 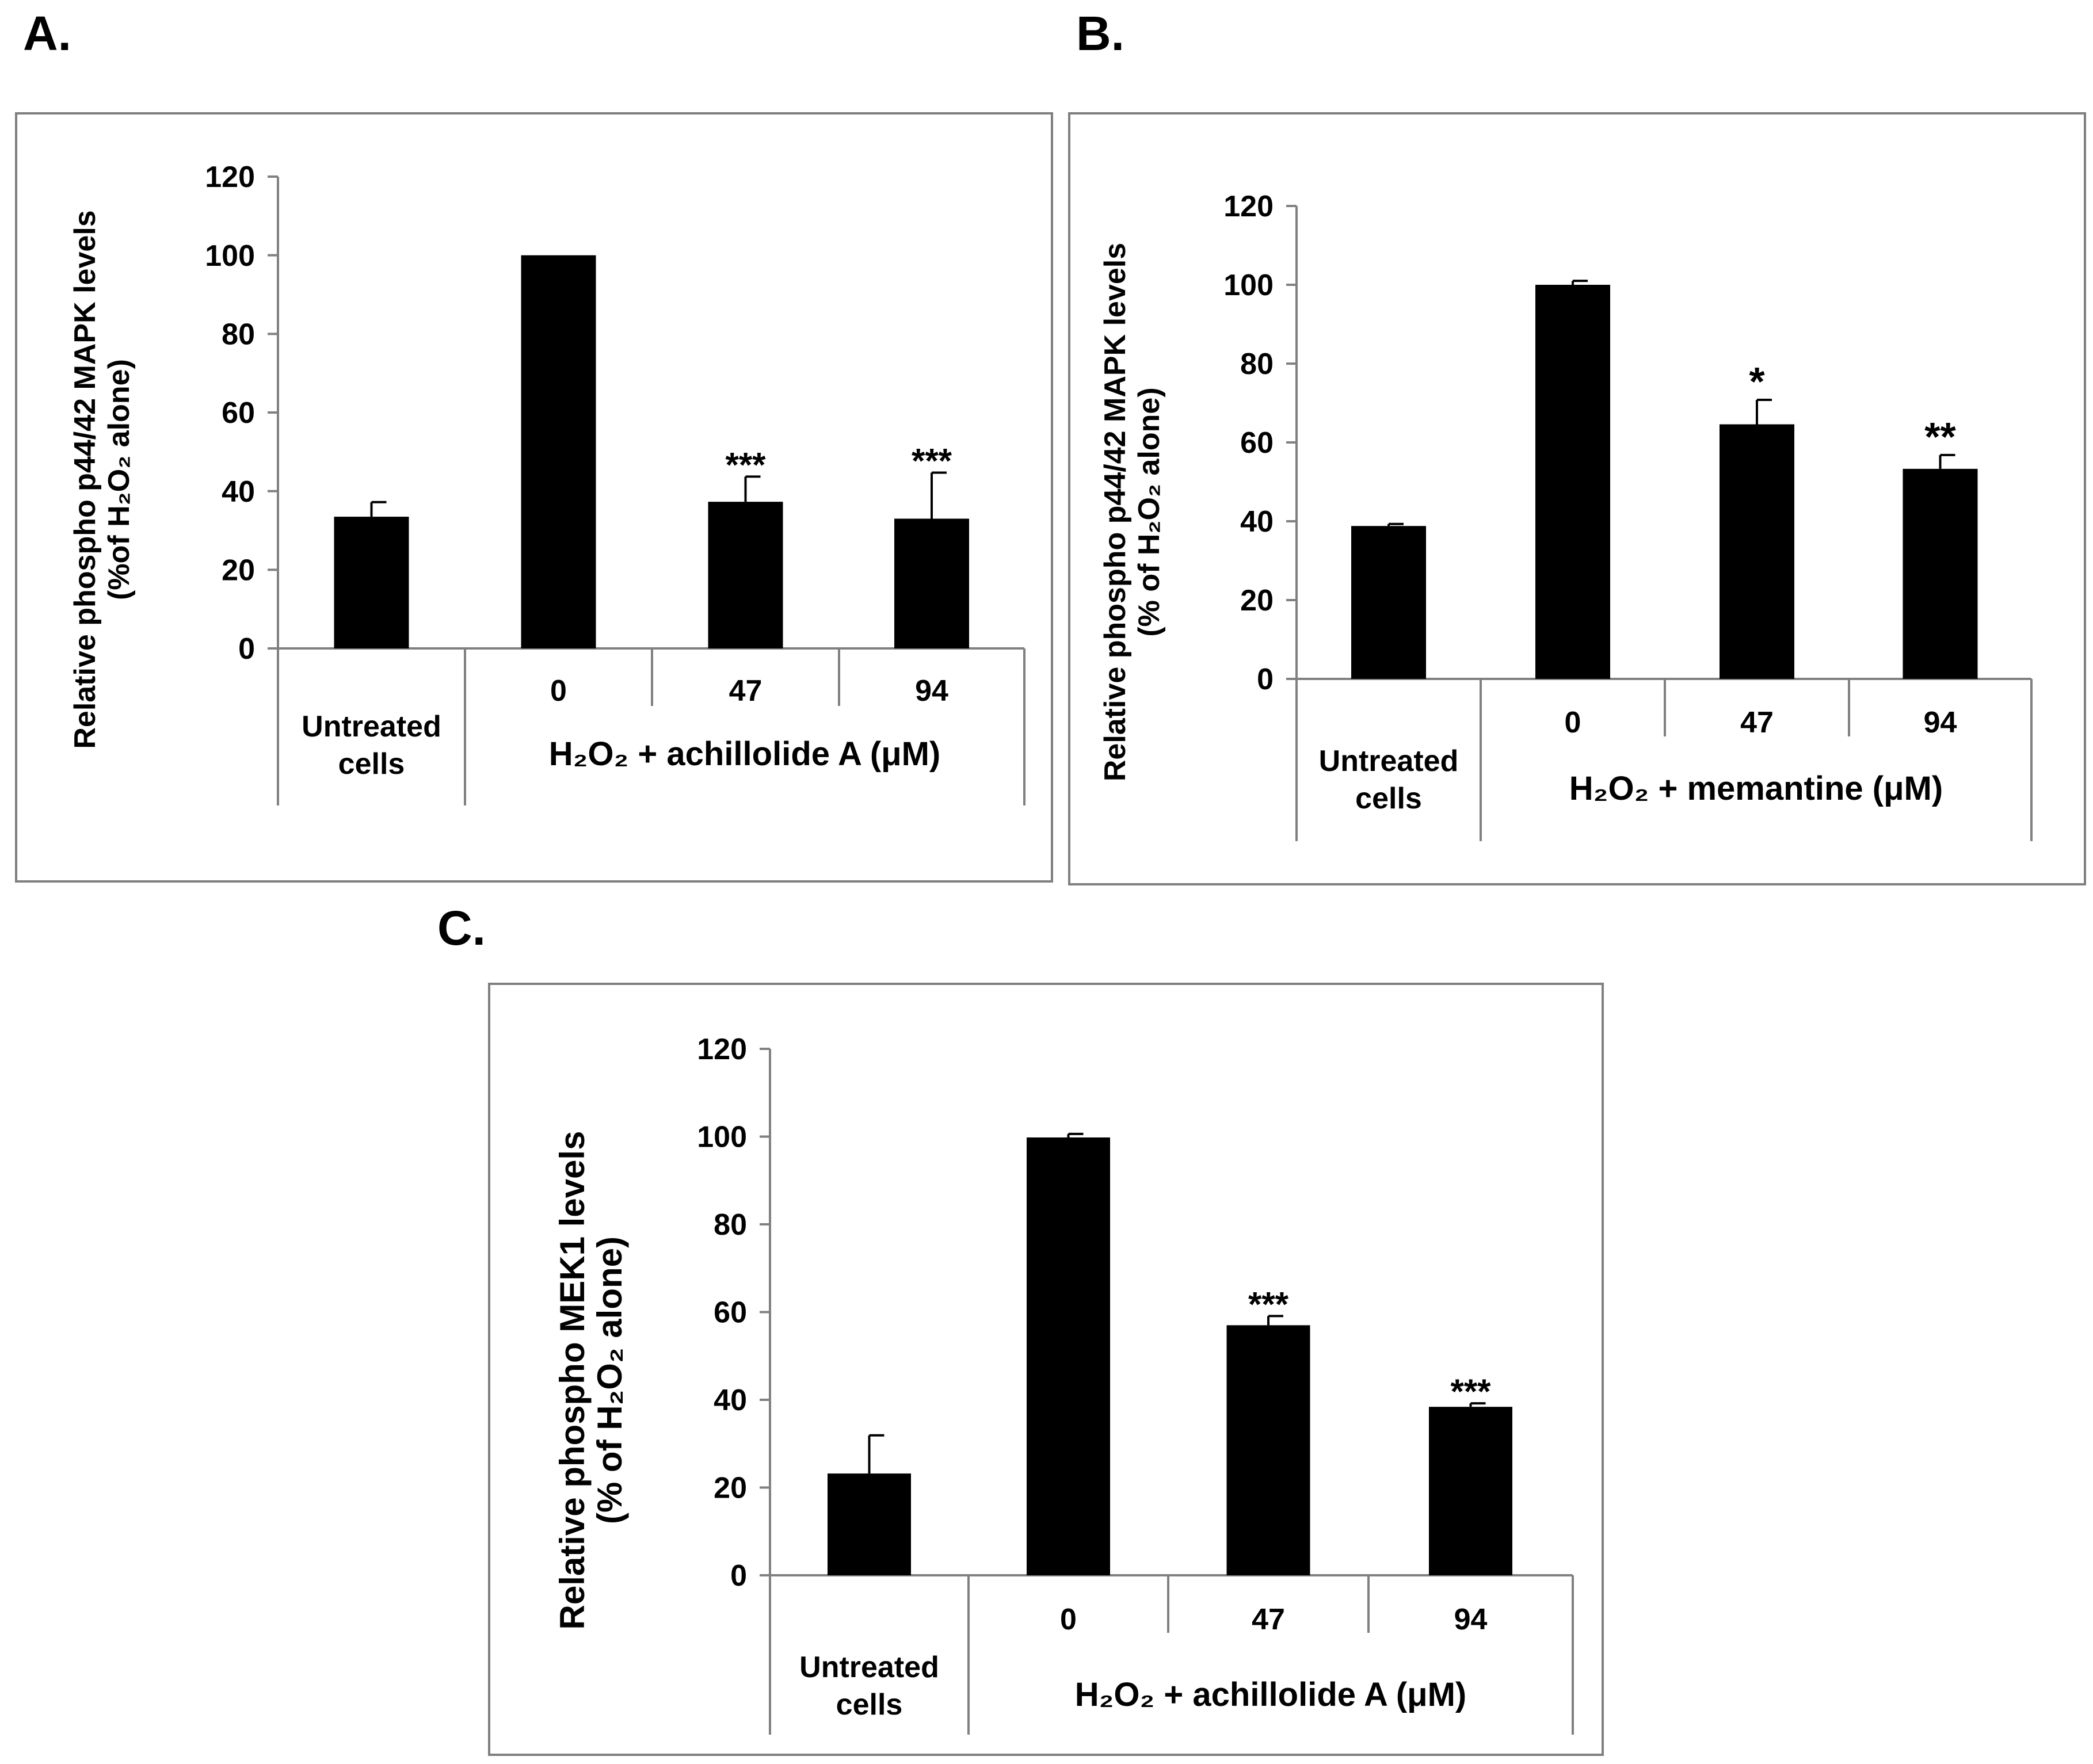 I want to click on chart-b-y-axis-title-line-0: Relative phospho p44/42 MAPK levels, so click(x=1115, y=512).